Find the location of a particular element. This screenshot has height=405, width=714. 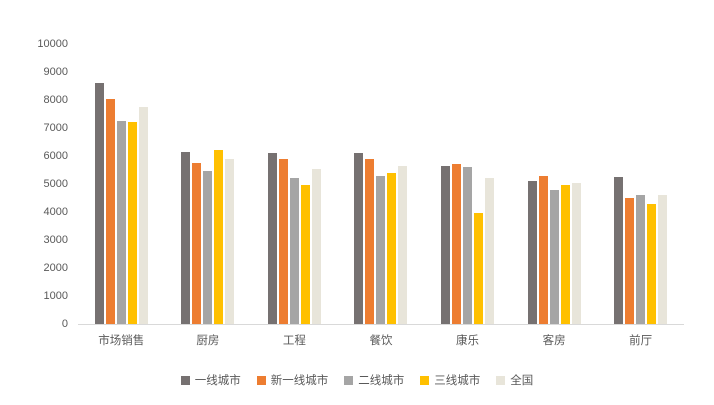

y-tick-label: 4000 is located at coordinates (55, 212).